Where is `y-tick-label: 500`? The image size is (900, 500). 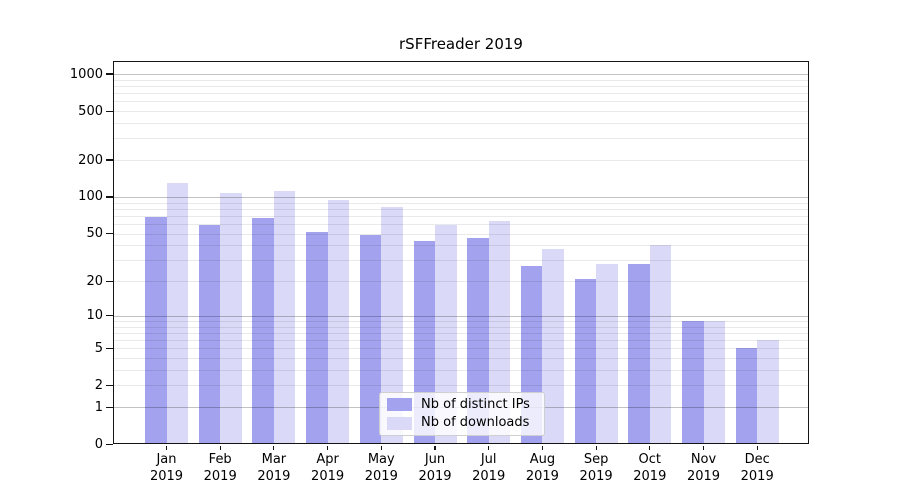
y-tick-label: 500 is located at coordinates (90, 111).